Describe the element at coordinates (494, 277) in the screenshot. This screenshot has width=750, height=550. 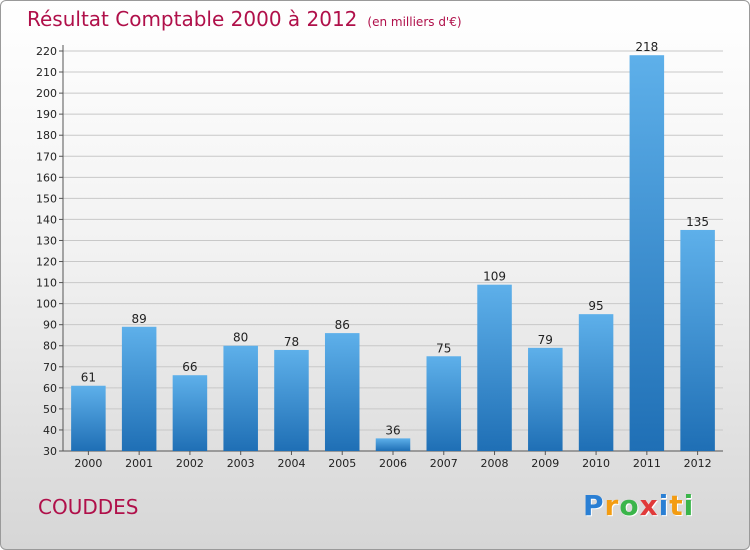
I see `data-label-2008: 109` at that location.